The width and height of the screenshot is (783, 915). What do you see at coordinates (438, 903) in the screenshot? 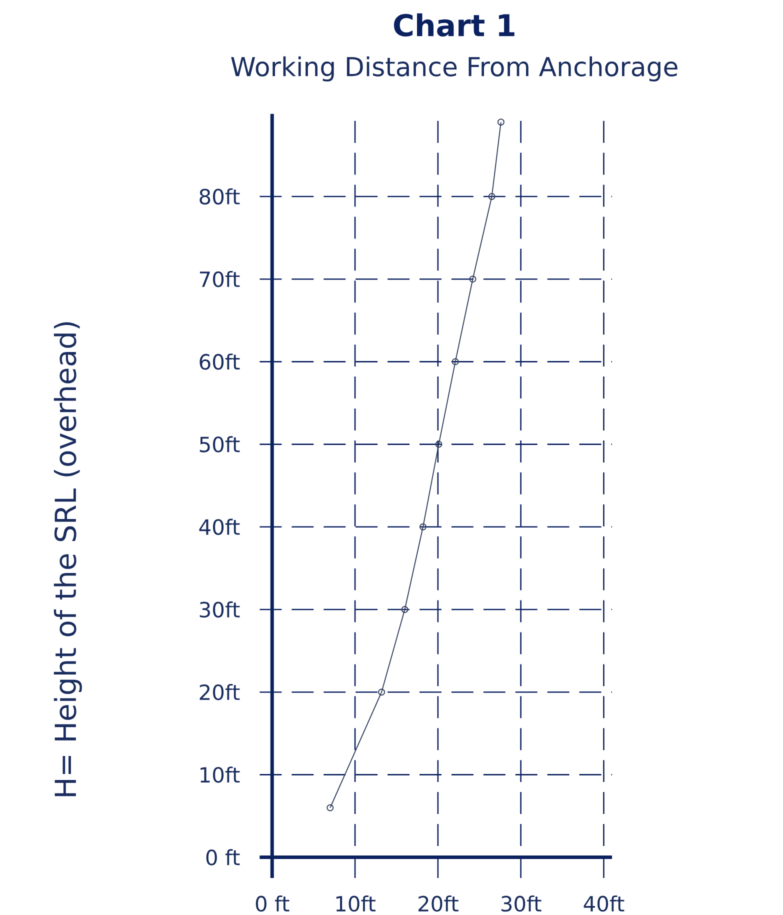
I see `x-tick-label: 20ft` at bounding box center [438, 903].